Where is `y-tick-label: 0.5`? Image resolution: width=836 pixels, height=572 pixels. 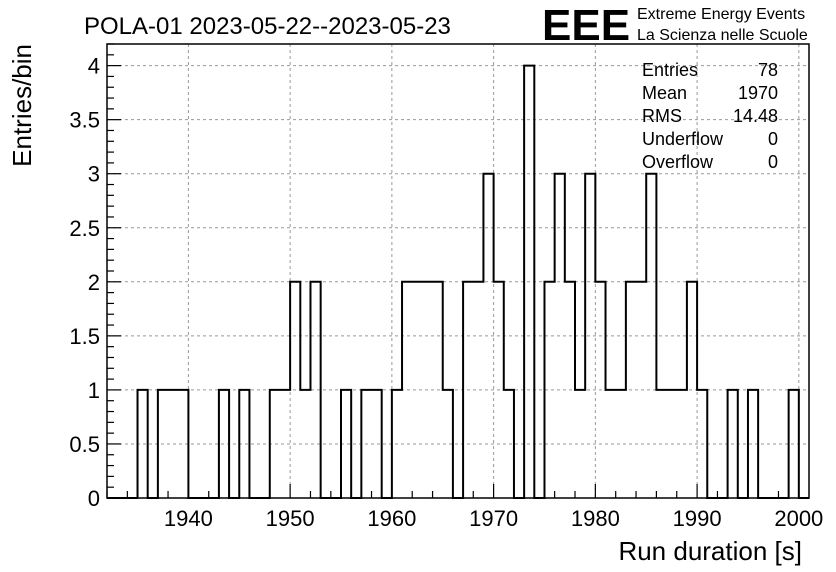
y-tick-label: 0.5 is located at coordinates (84, 444).